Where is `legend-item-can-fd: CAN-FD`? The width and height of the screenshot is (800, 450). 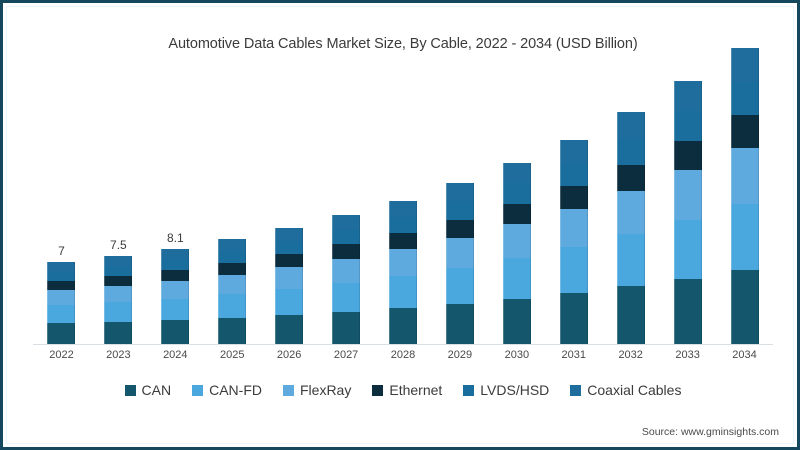
legend-item-can-fd: CAN-FD is located at coordinates (227, 390).